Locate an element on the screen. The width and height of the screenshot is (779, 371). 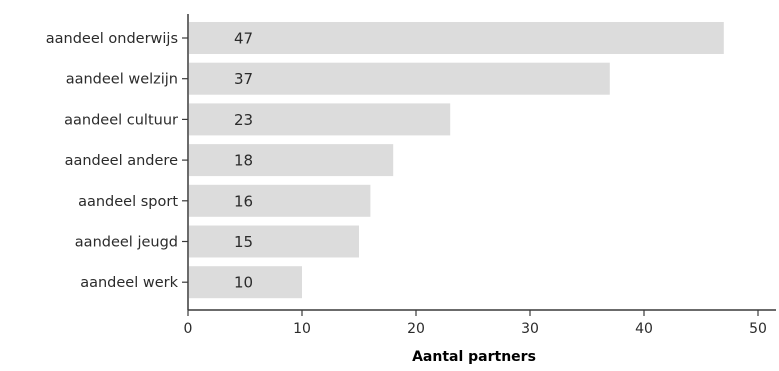
x-tick-label: 30 is located at coordinates (530, 329).